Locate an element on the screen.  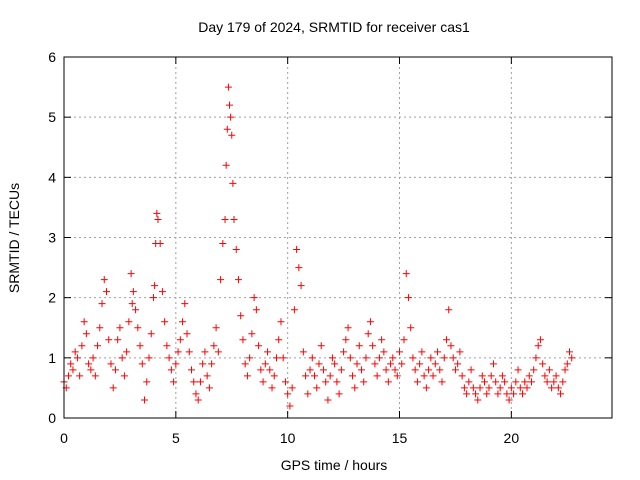
x-tick-label: 15 is located at coordinates (400, 438).